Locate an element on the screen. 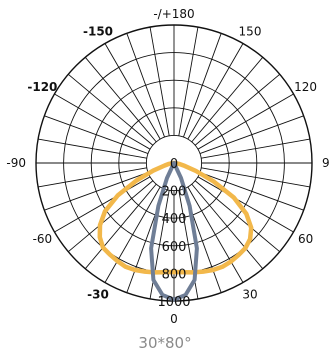 Image resolution: width=330 pixels, height=354 pixels. radial-tick-label: 800 is located at coordinates (174, 274).